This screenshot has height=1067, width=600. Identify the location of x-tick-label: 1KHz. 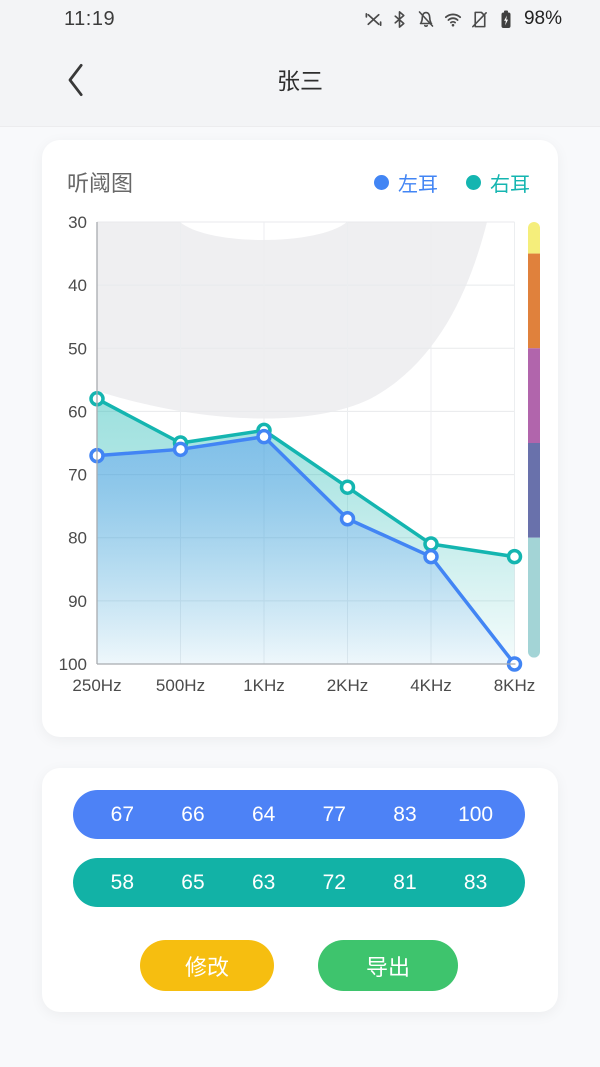
(264, 685).